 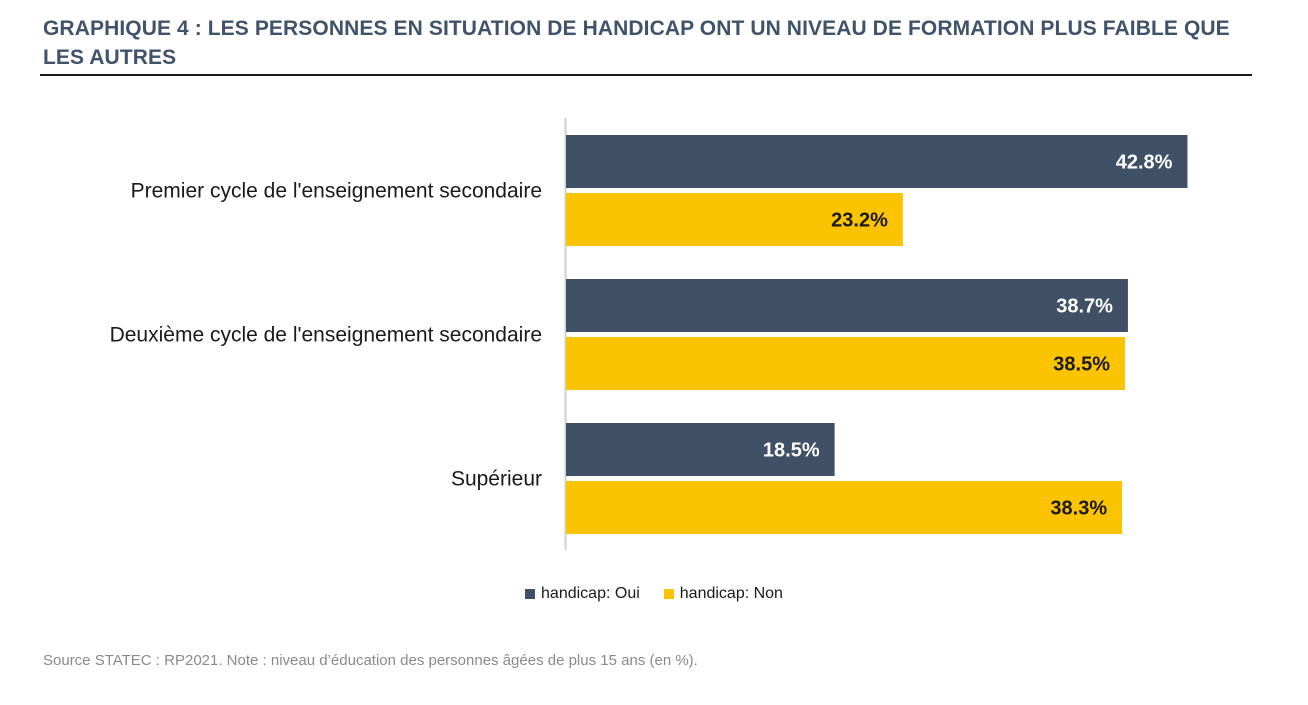 I want to click on legend: handicap: Oui handicap: Non, so click(x=654, y=594).